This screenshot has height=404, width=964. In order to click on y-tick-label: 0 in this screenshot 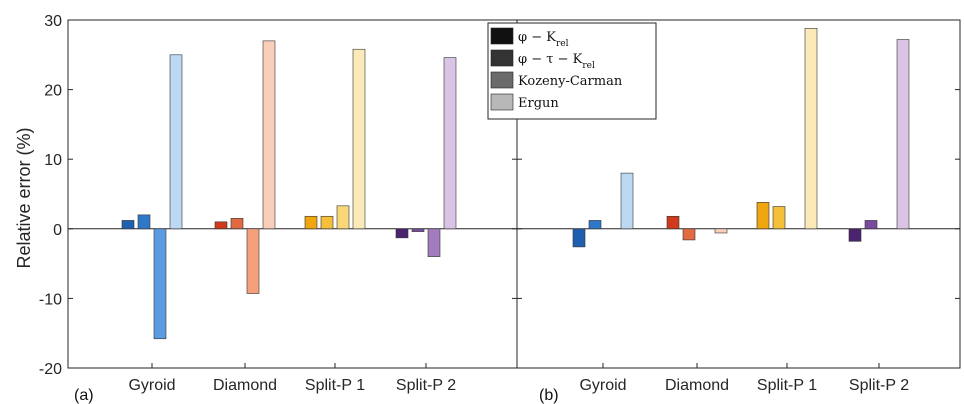, I will do `click(57, 230)`.